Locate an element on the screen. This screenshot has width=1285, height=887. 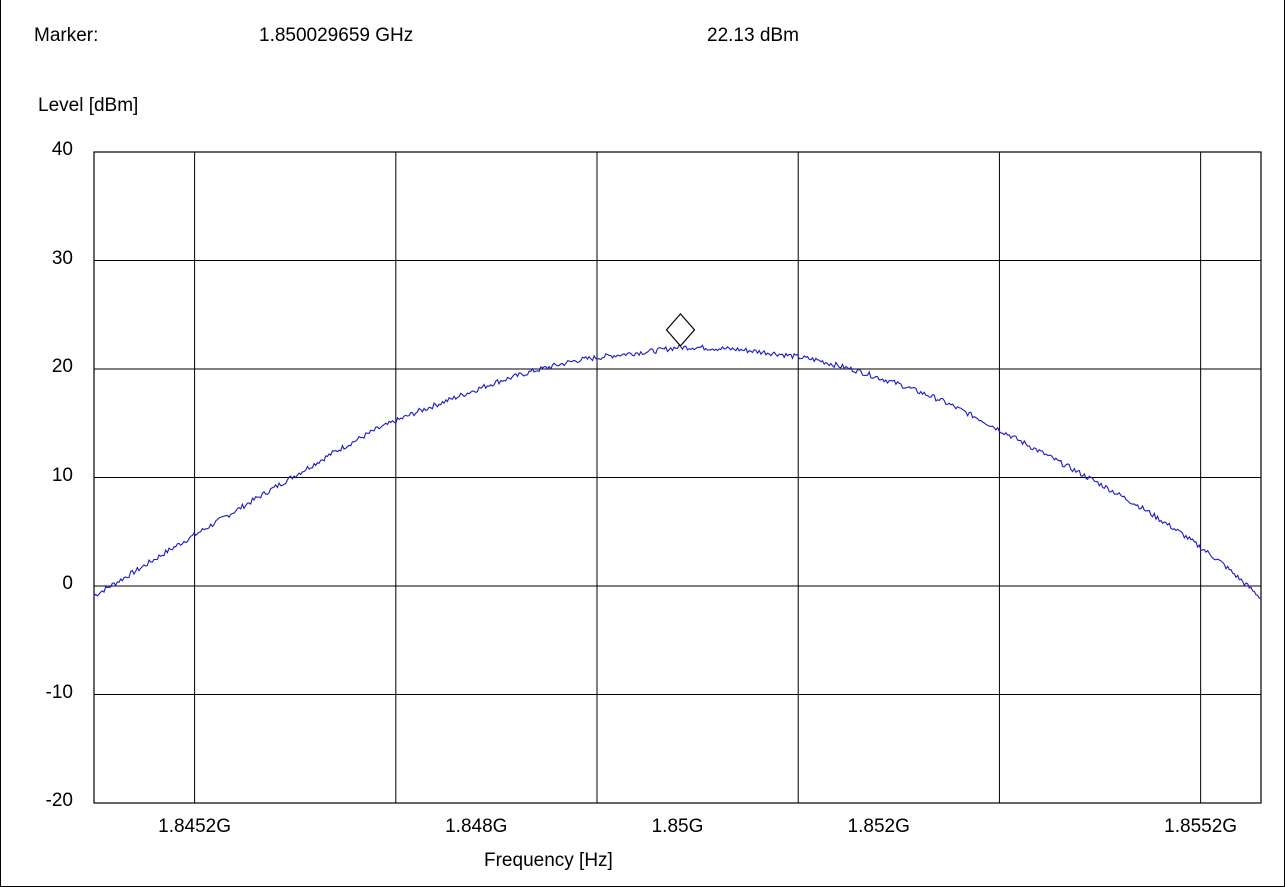
y-tick-label: 10 is located at coordinates (62, 475).